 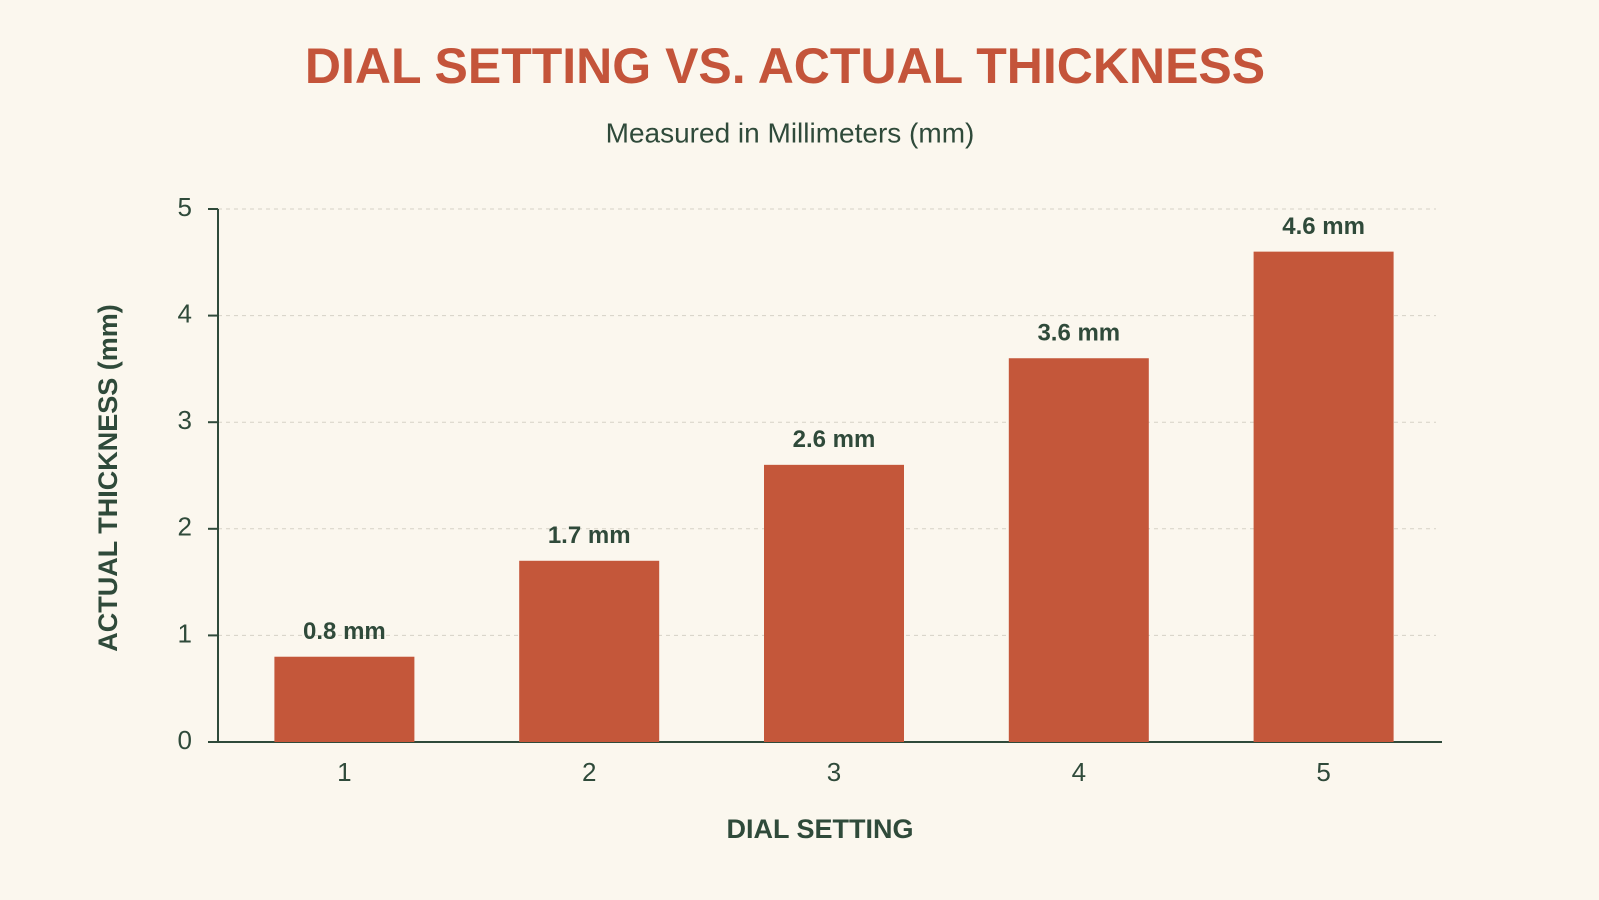 What do you see at coordinates (108, 478) in the screenshot?
I see `y-axis-title: ACTUAL THICKNESS (mm)` at bounding box center [108, 478].